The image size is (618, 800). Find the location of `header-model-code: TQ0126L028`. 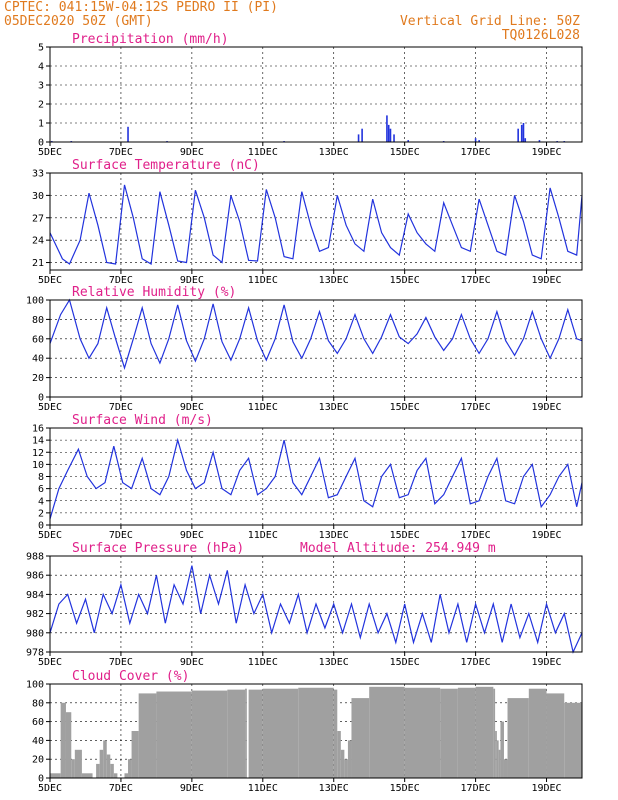

header-model-code: TQ0126L028 is located at coordinates (541, 35).